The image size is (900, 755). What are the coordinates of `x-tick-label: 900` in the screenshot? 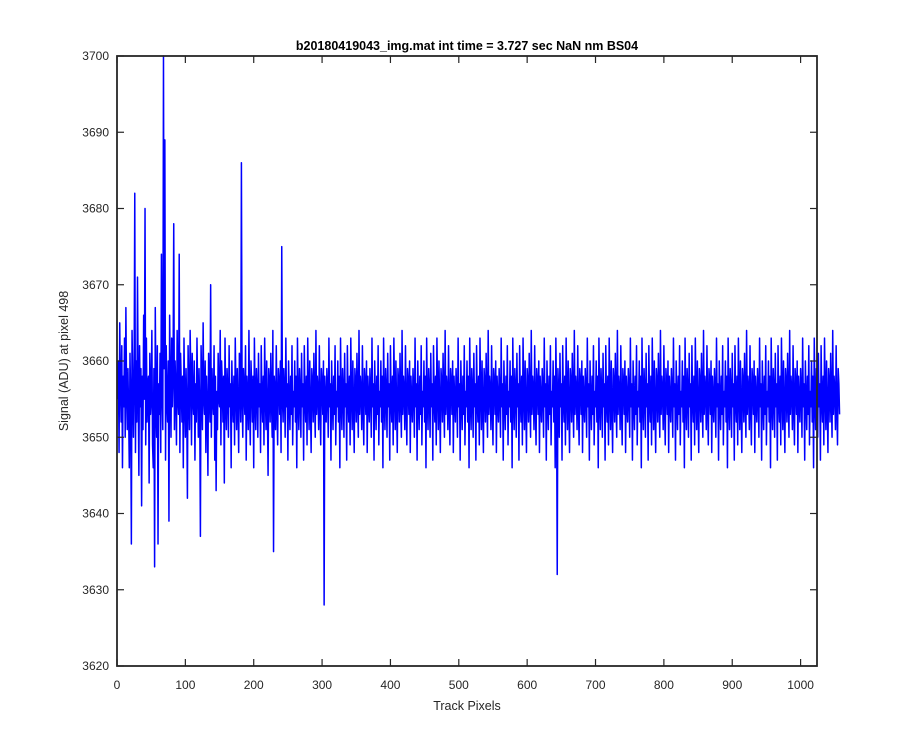 It's located at (732, 685).